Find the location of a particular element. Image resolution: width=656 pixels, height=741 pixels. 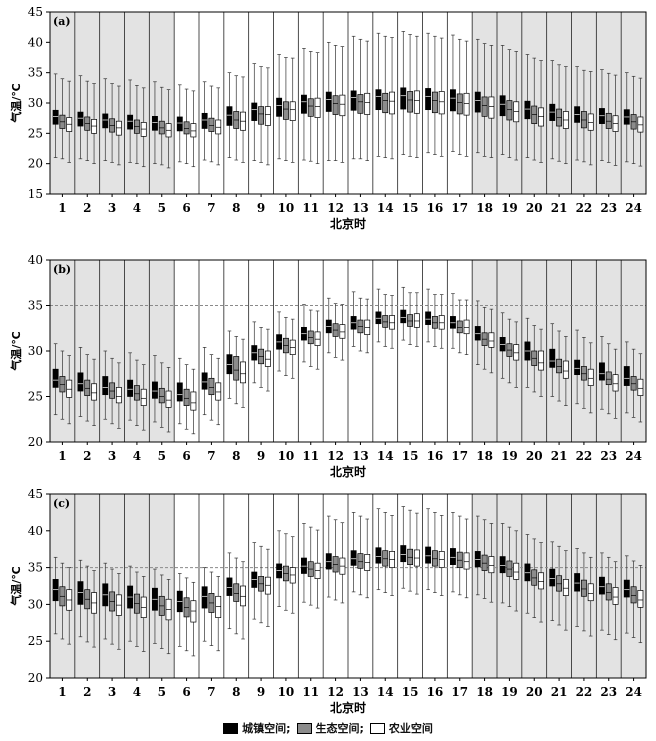

x-tick-label: 17 is located at coordinates (459, 692).